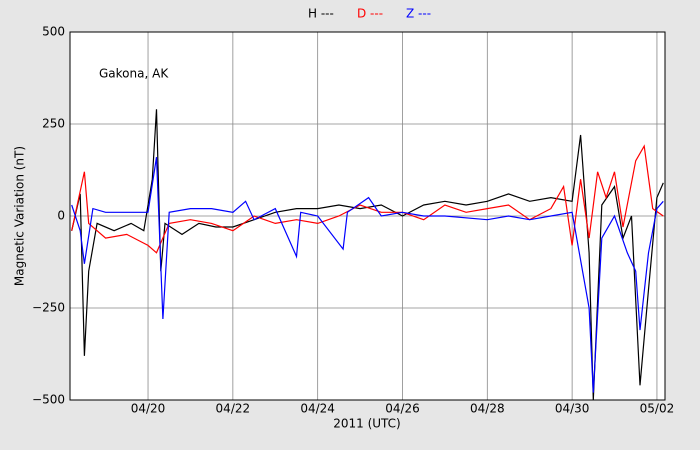 The height and width of the screenshot is (450, 700). I want to click on x-tick-label: 04/24, so click(317, 409).